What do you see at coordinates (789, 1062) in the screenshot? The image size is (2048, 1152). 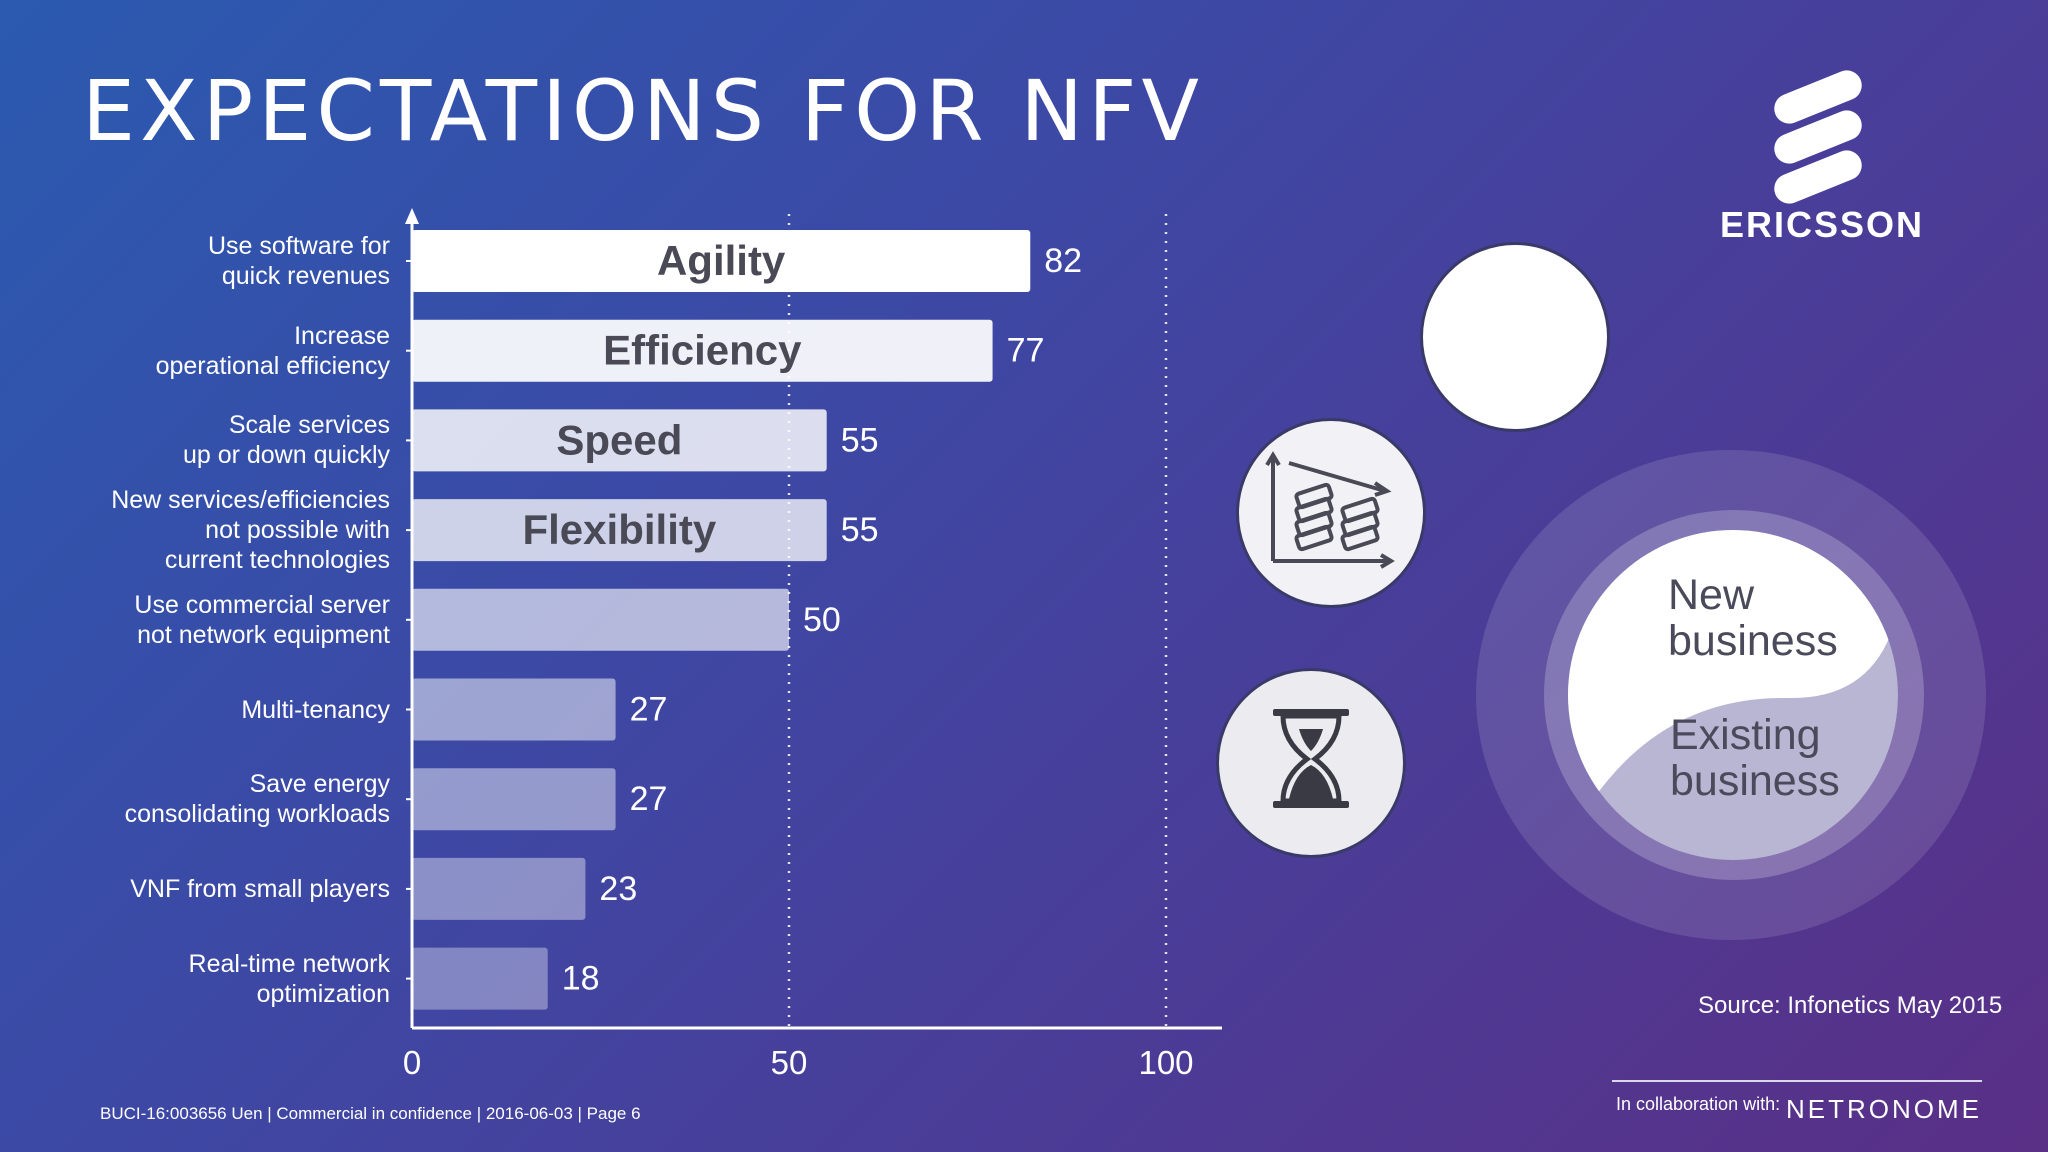 I see `x-tick-label-50: 50` at bounding box center [789, 1062].